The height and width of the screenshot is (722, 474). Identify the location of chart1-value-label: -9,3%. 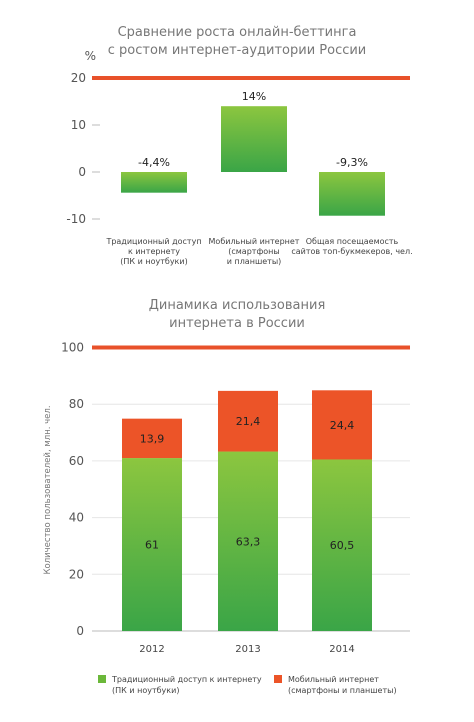
(352, 162).